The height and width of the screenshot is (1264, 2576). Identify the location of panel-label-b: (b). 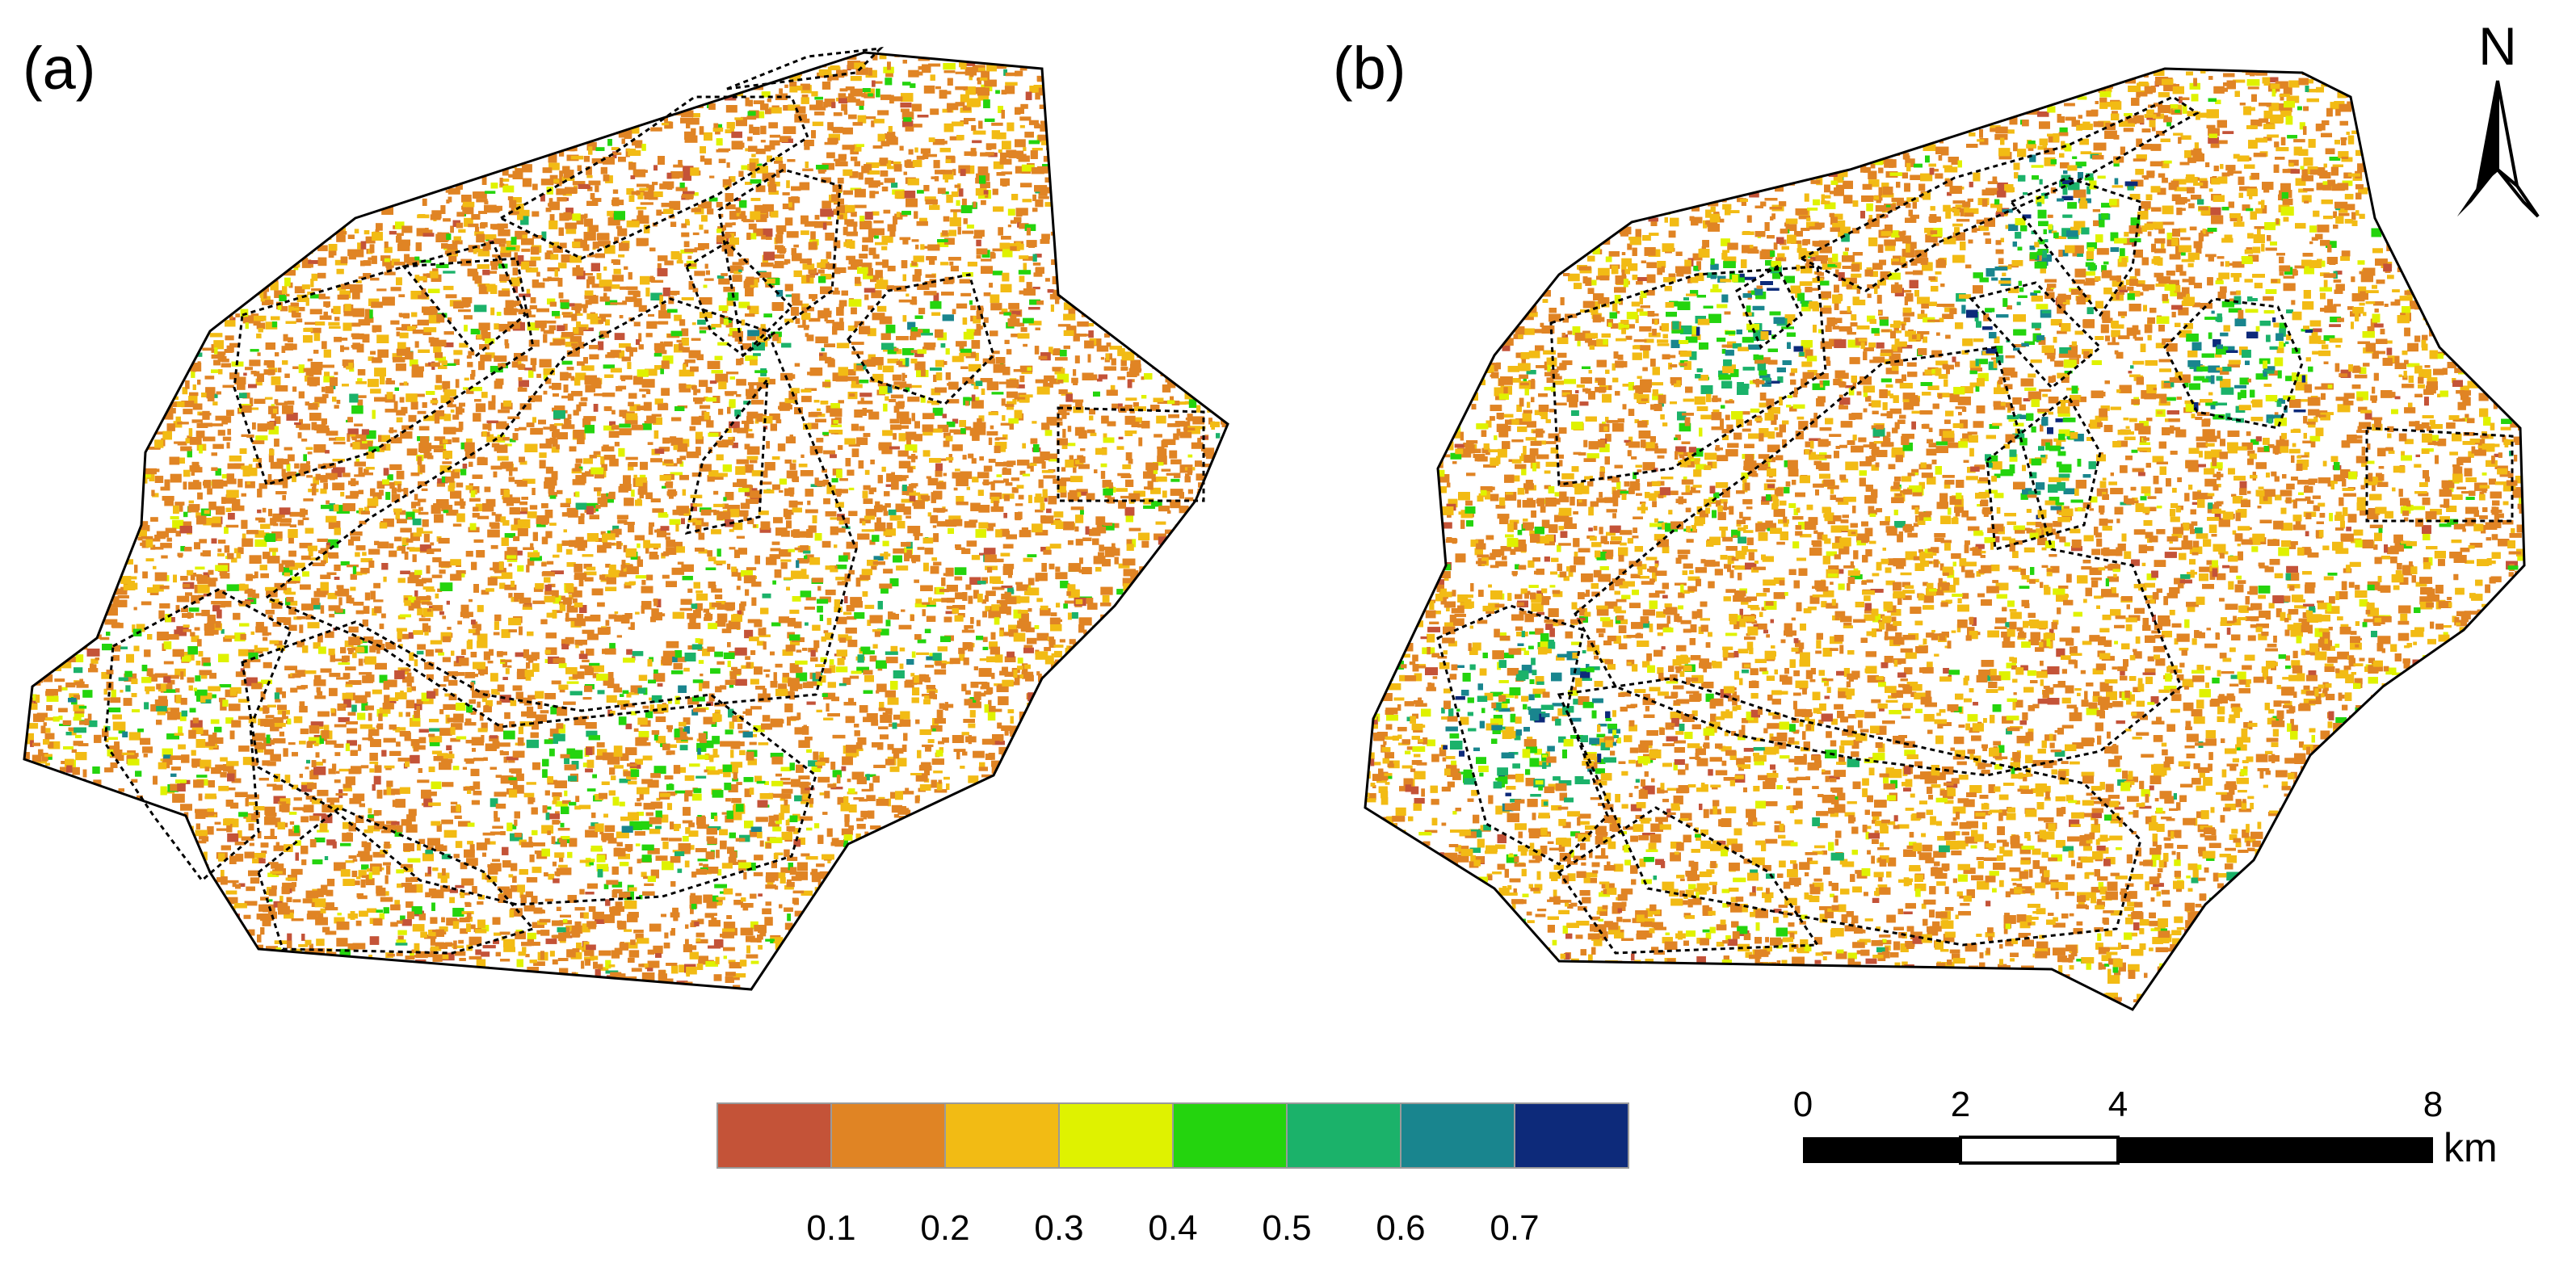
(1369, 68).